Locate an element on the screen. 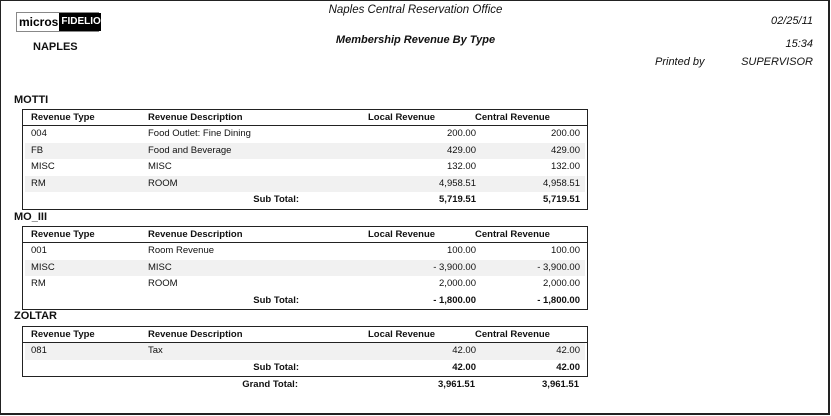 This screenshot has height=416, width=831. group-name: MOTTI is located at coordinates (31, 100).